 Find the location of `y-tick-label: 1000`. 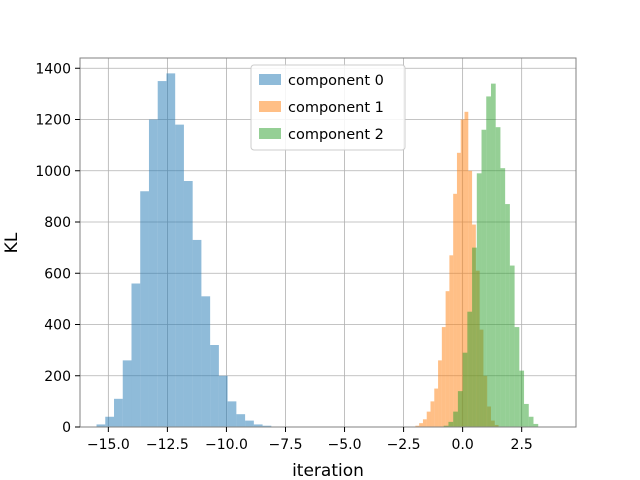

y-tick-label: 1000 is located at coordinates (53, 172).